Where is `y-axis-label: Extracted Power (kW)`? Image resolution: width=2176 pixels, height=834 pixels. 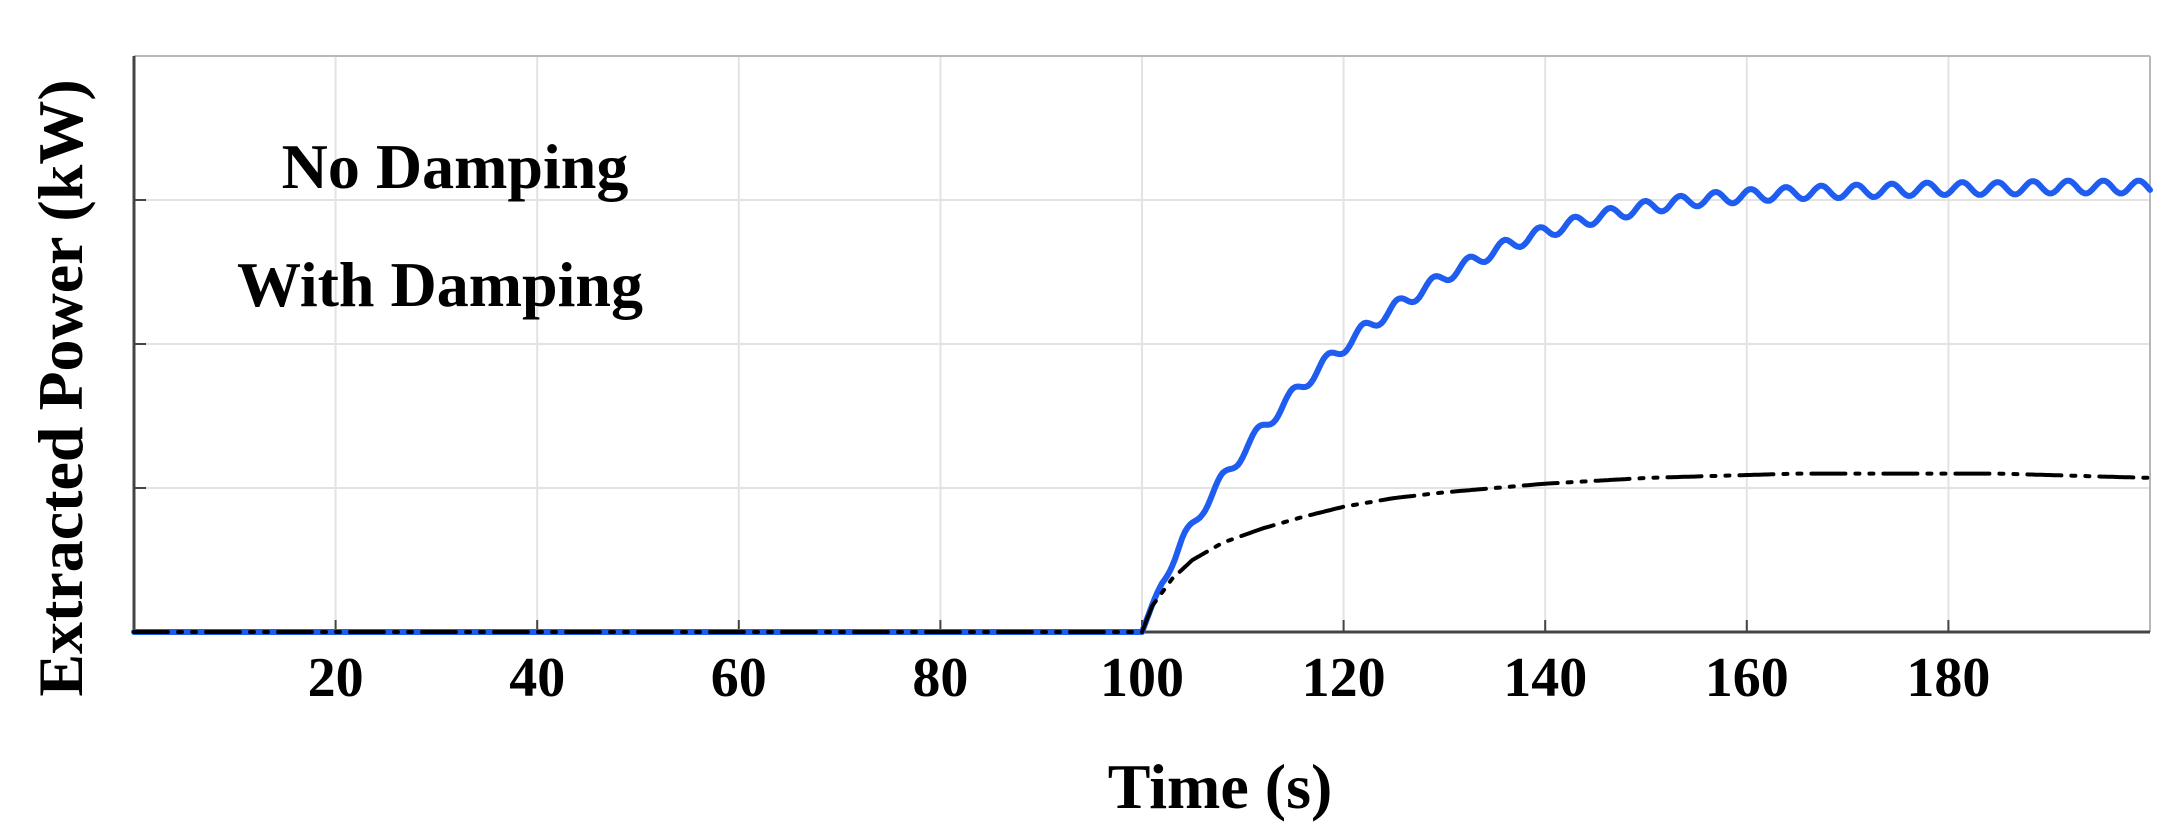 y-axis-label: Extracted Power (kW) is located at coordinates (60, 387).